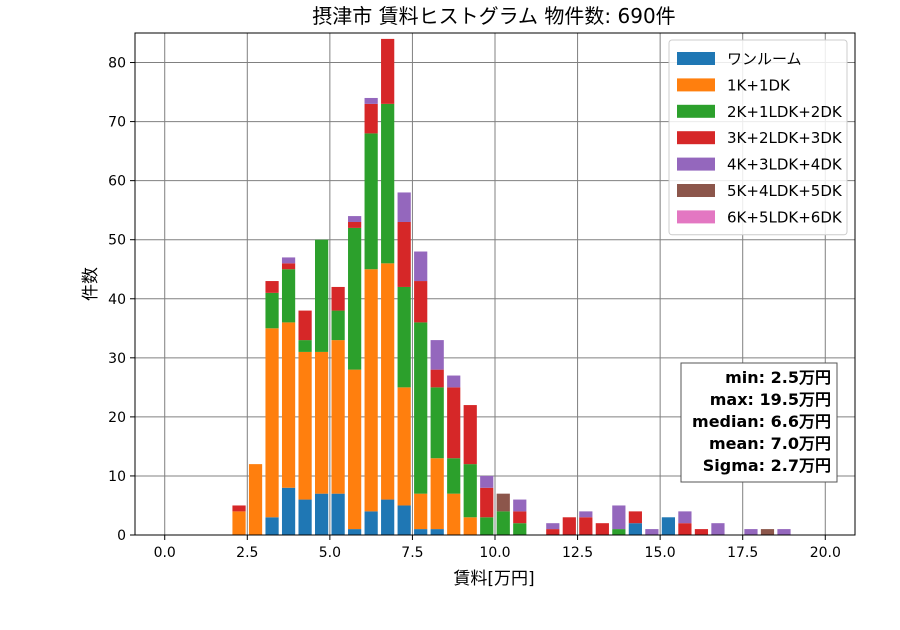 Image resolution: width=900 pixels, height=630 pixels. I want to click on legend-label: 4K+3LDK+4DK, so click(785, 165).